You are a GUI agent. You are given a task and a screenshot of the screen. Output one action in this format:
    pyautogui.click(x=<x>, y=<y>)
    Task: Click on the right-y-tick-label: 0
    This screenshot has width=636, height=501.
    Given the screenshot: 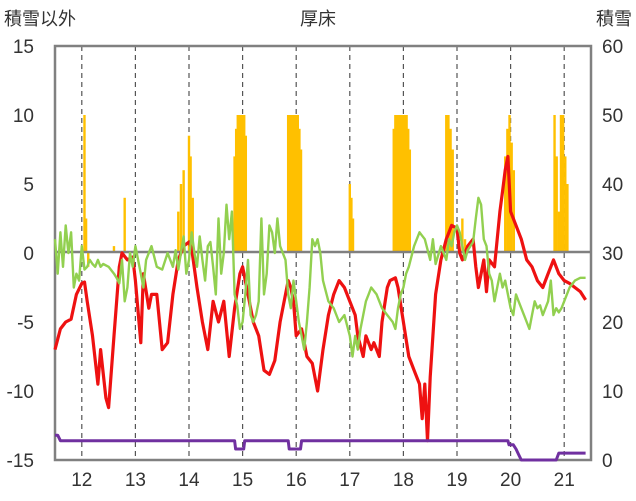 What is the action you would take?
    pyautogui.click(x=607, y=461)
    